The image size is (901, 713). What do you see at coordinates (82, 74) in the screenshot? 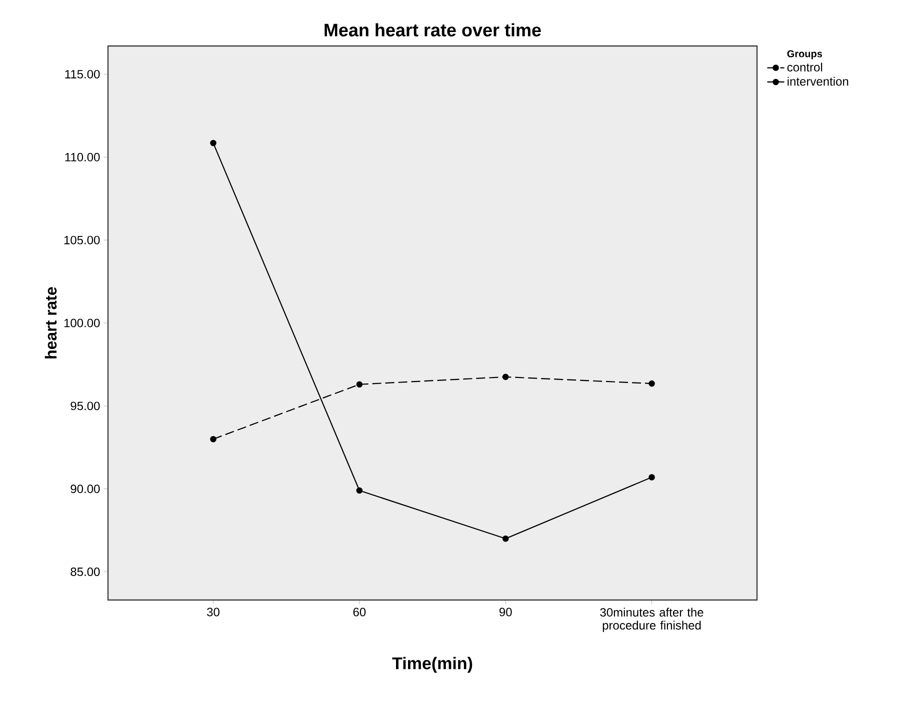
I see `y-tick-label: 115.00` at bounding box center [82, 74].